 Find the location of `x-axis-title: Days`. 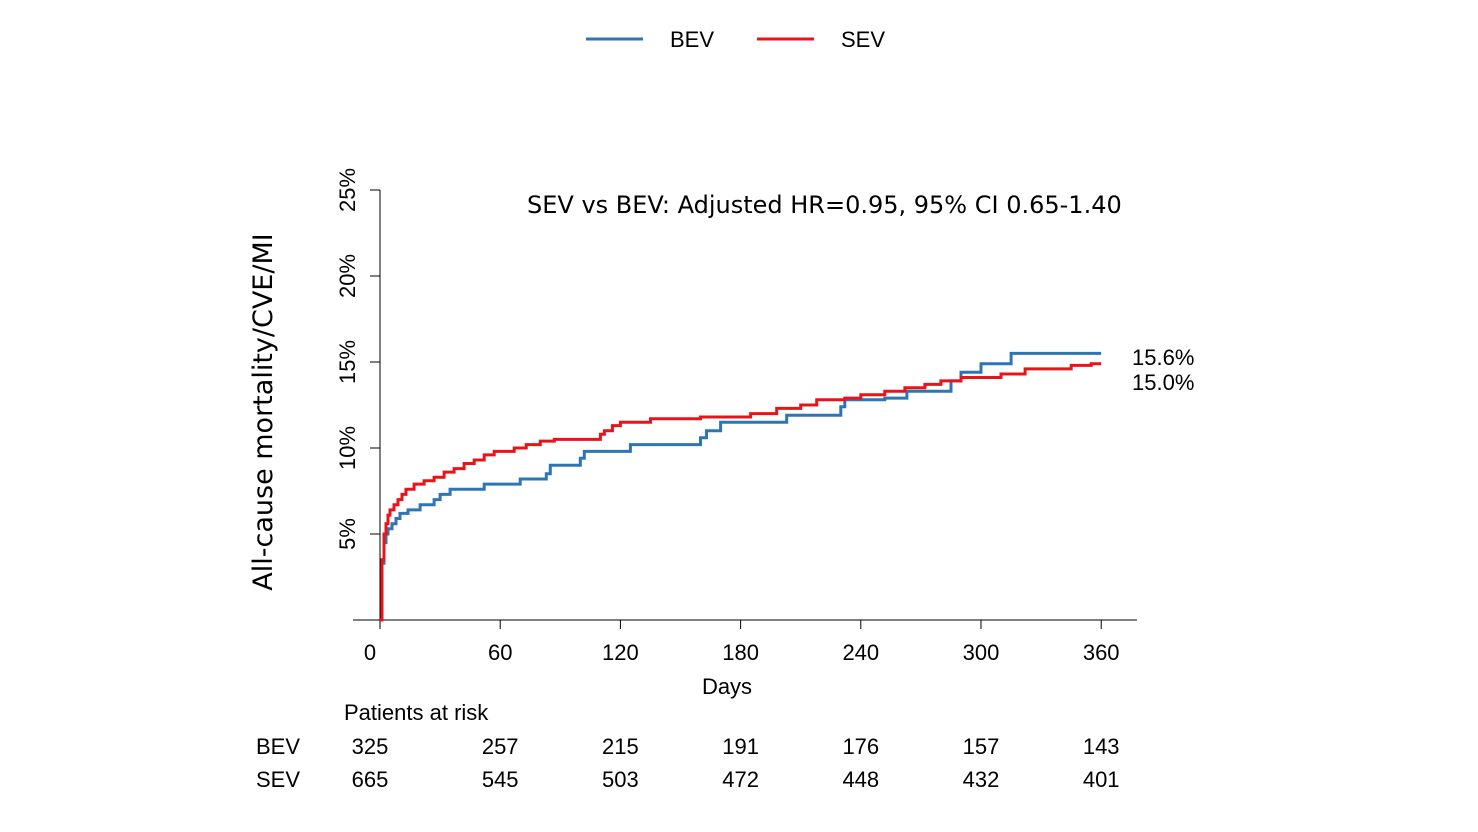

x-axis-title: Days is located at coordinates (727, 686).